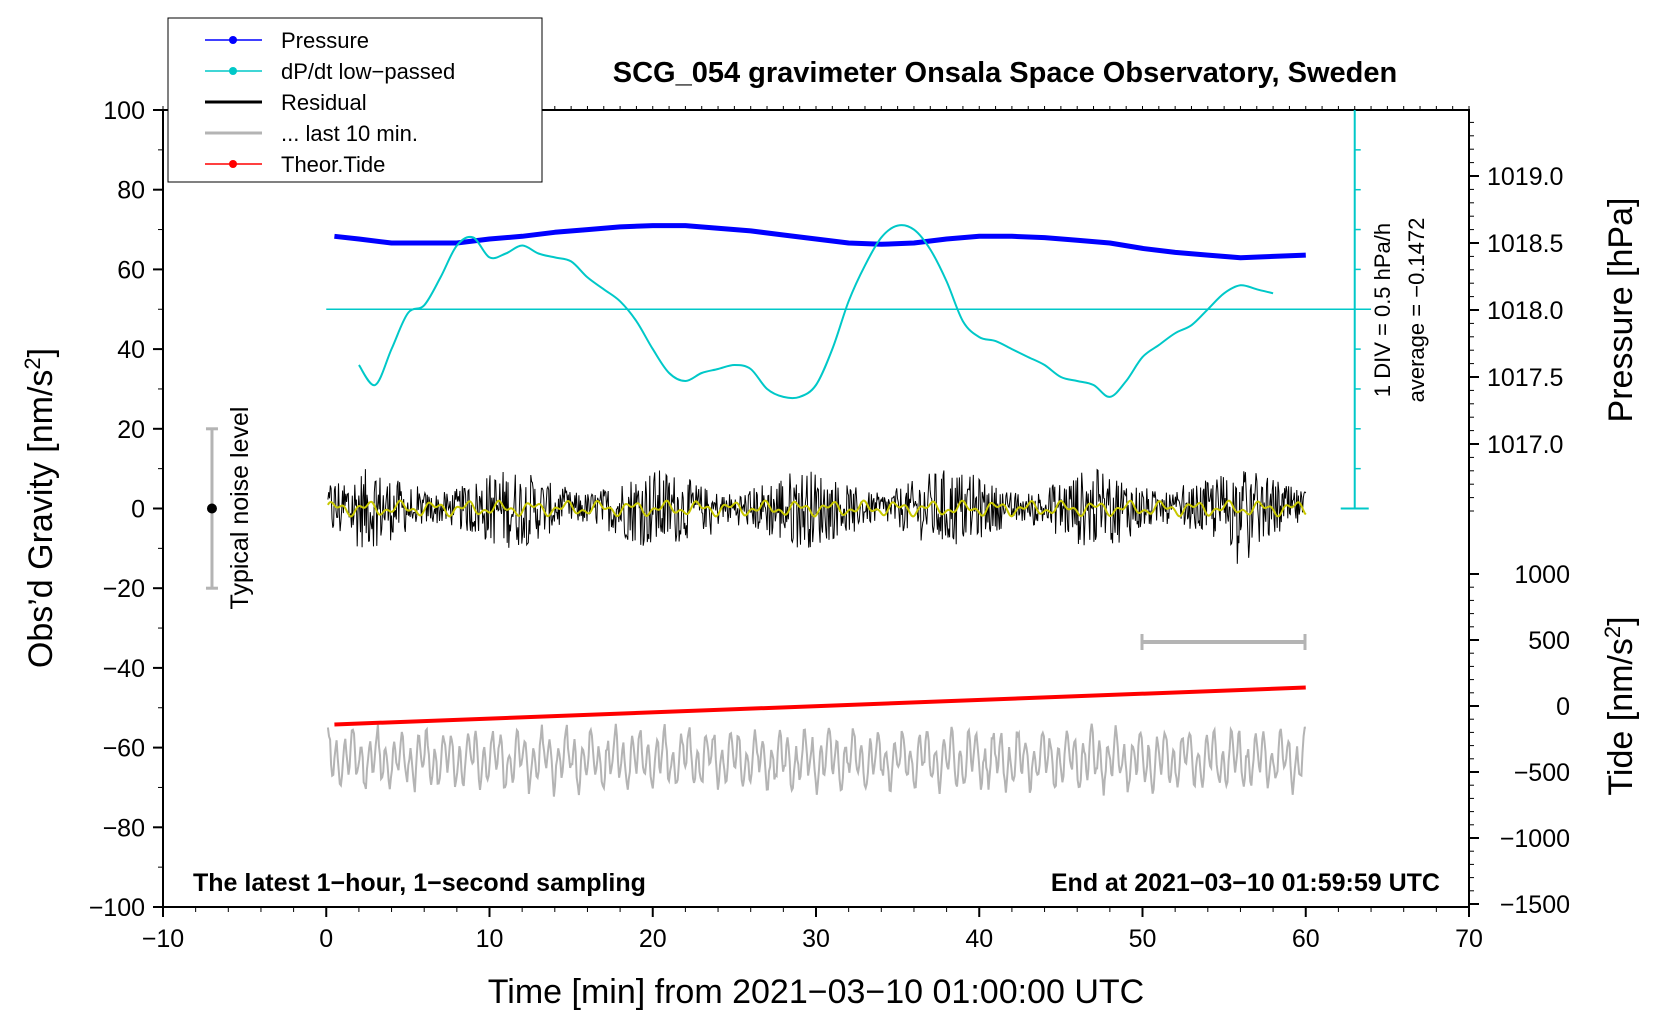 This screenshot has width=1660, height=1020. I want to click on bottom-right-note: End at 2021−03−10 01:59:59 UTC, so click(1245, 883).